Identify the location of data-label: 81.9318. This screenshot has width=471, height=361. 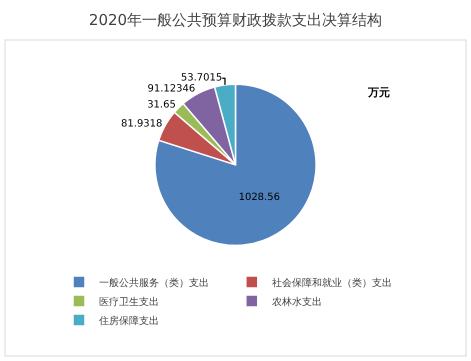
(141, 124).